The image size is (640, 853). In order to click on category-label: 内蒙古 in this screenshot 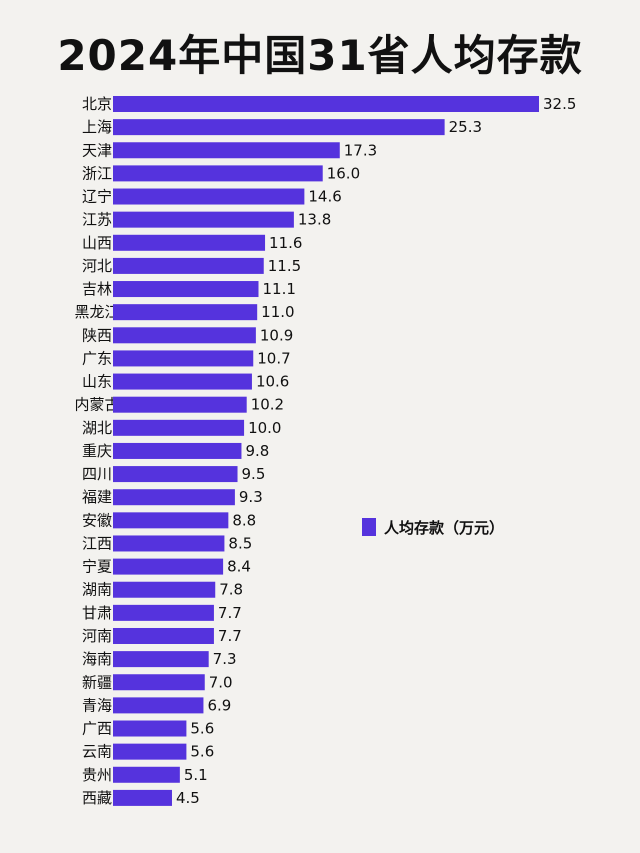, I will do `click(96, 405)`.